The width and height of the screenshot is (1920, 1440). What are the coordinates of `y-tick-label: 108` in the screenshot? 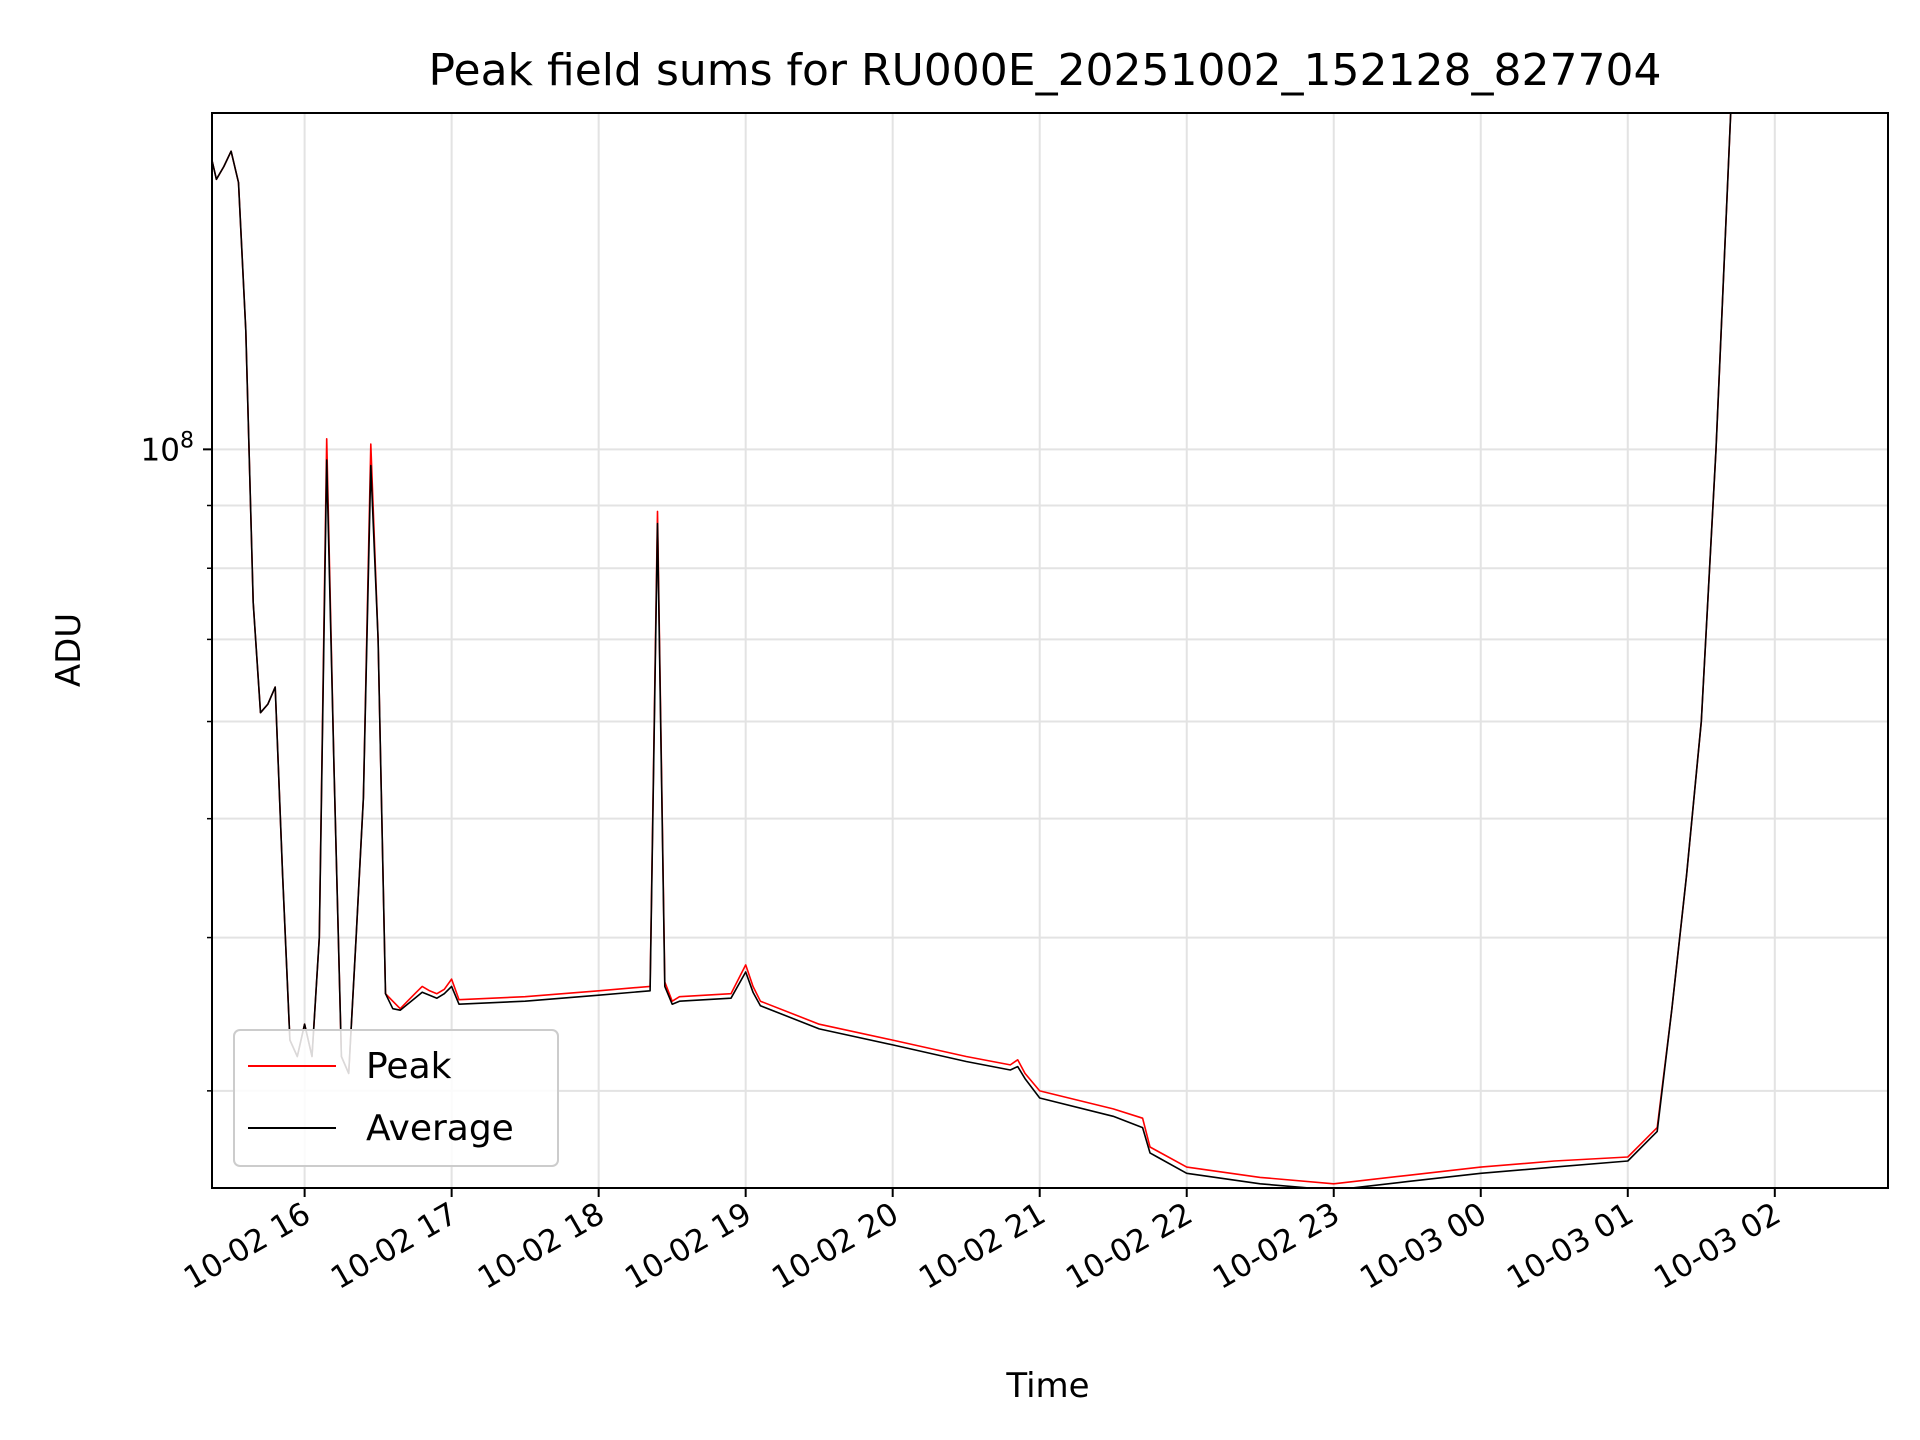 It's located at (167, 448).